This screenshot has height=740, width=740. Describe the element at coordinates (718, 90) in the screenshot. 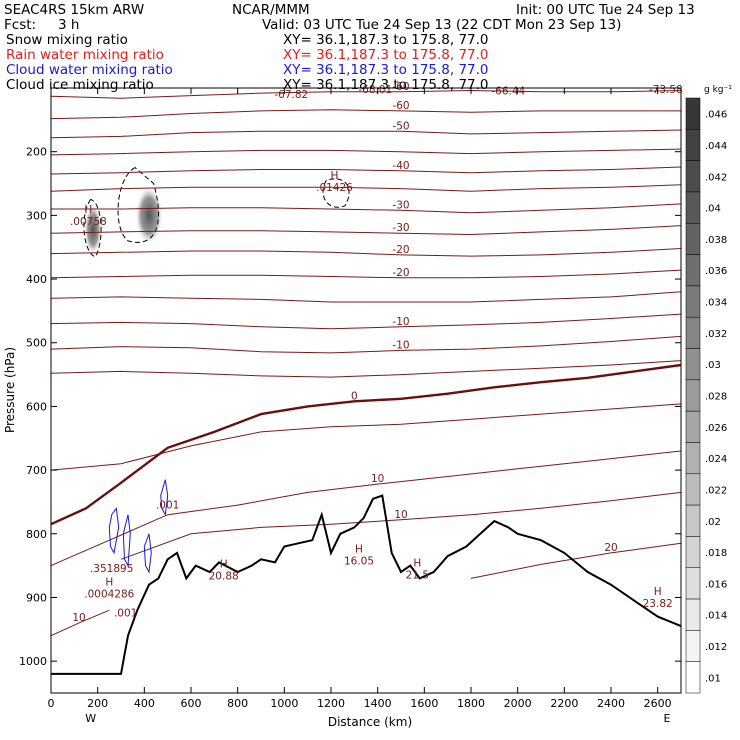

I see `colorbar-unit: g kg⁻¹` at that location.